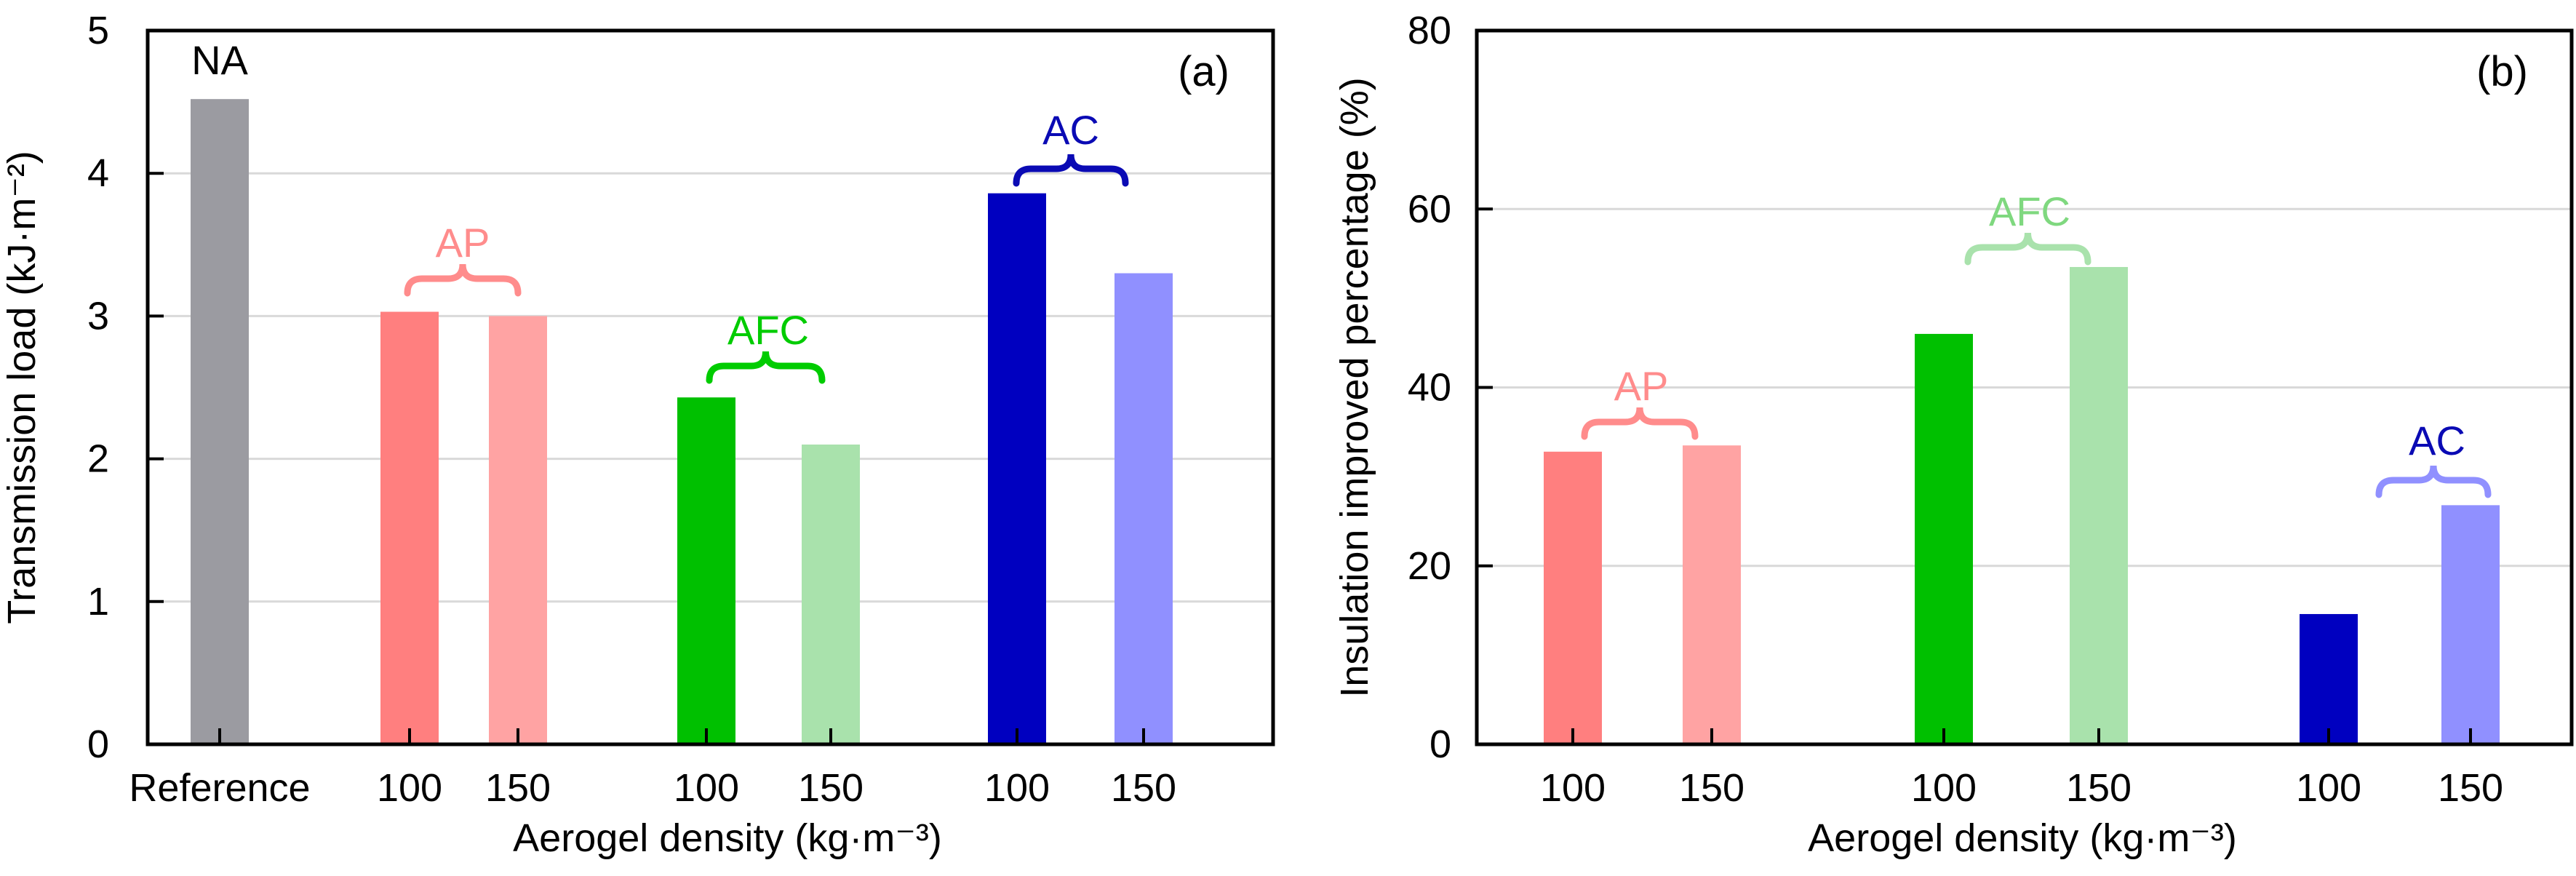 This screenshot has height=876, width=2576. I want to click on y-tick-label: 40, so click(1429, 388).